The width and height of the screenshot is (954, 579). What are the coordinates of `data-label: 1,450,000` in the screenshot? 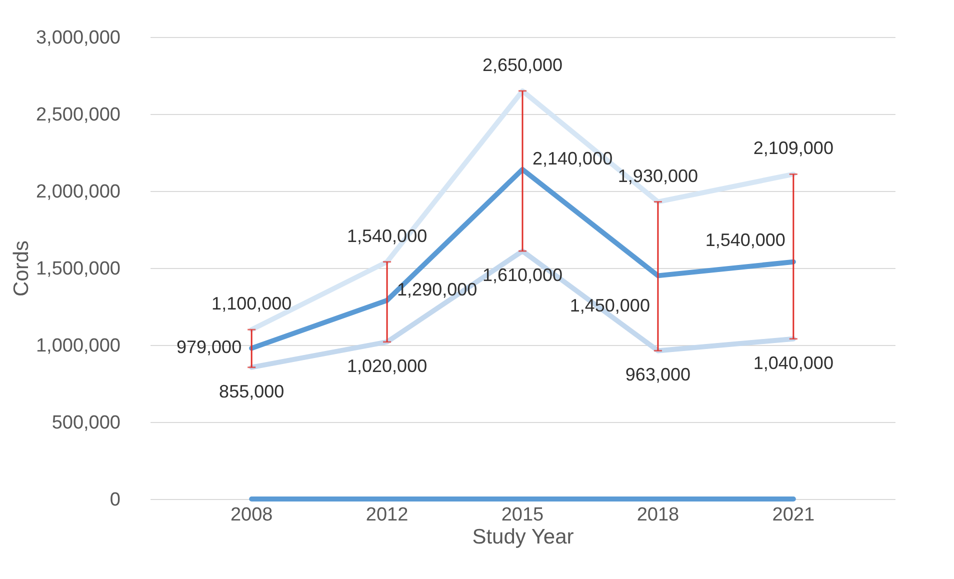 It's located at (610, 306).